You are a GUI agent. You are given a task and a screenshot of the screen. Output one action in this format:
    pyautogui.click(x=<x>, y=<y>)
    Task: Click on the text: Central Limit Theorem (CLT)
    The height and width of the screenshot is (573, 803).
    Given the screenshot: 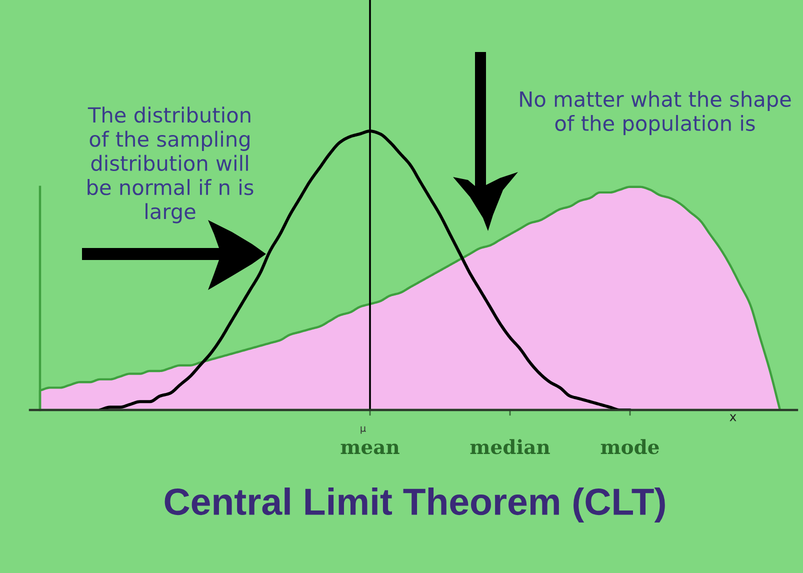 What is the action you would take?
    pyautogui.click(x=414, y=505)
    